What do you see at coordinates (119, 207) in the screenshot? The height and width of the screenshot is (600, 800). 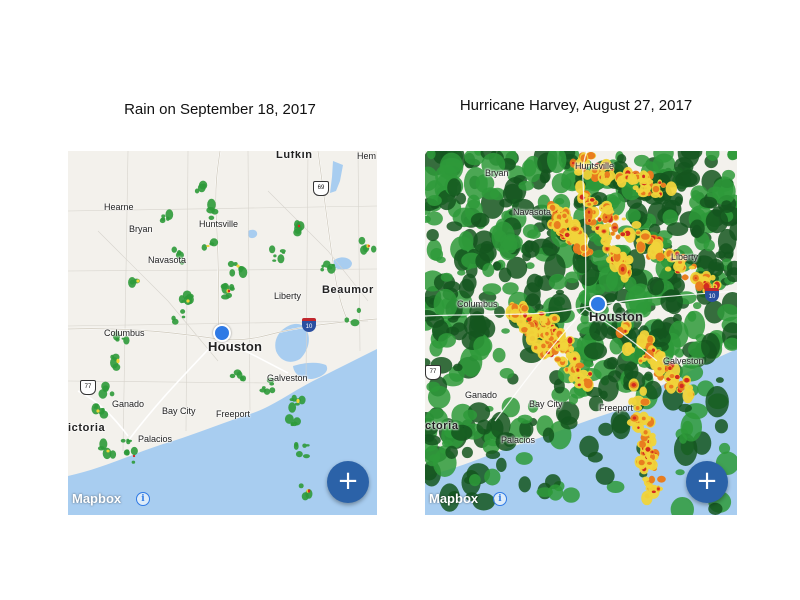 I see `map-label-hearne: Hearne` at bounding box center [119, 207].